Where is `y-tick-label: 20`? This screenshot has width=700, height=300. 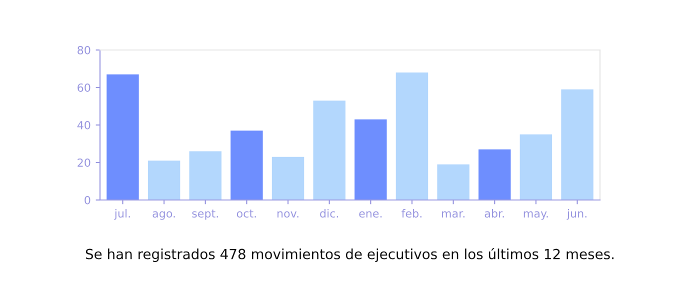 y-tick-label: 20 is located at coordinates (84, 162).